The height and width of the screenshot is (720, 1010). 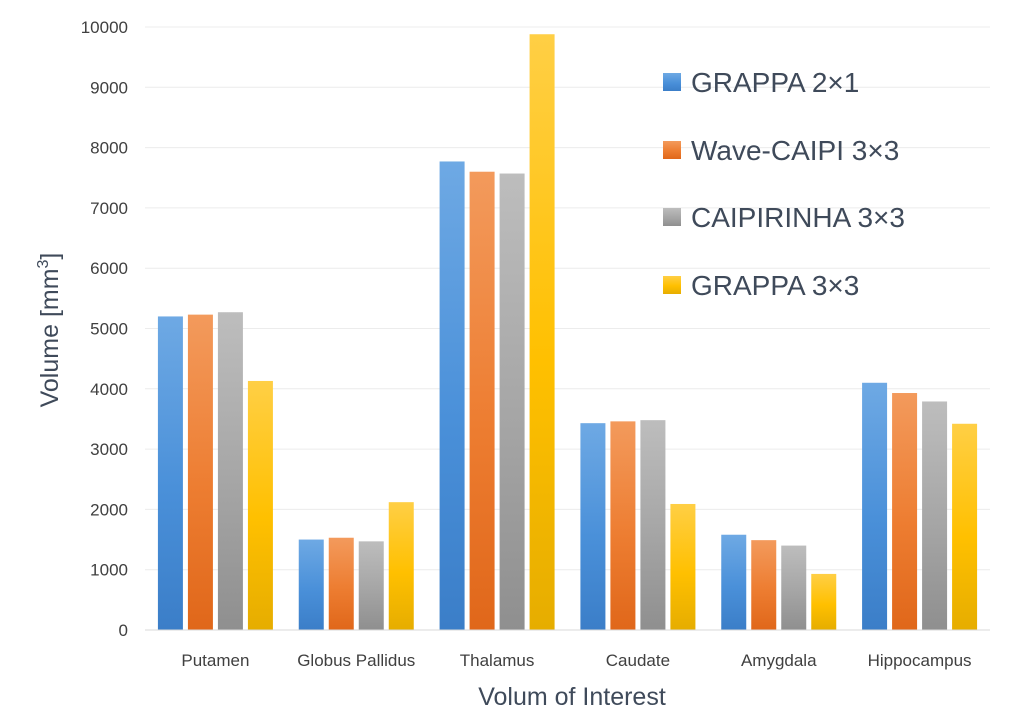 What do you see at coordinates (104, 27) in the screenshot?
I see `y-tick-label: 10000` at bounding box center [104, 27].